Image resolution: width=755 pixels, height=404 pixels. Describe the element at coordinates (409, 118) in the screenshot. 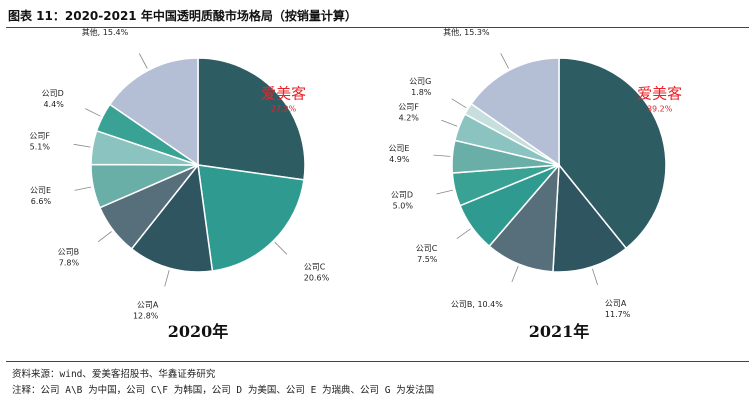

I see `slice-value-label: 4.2%` at that location.